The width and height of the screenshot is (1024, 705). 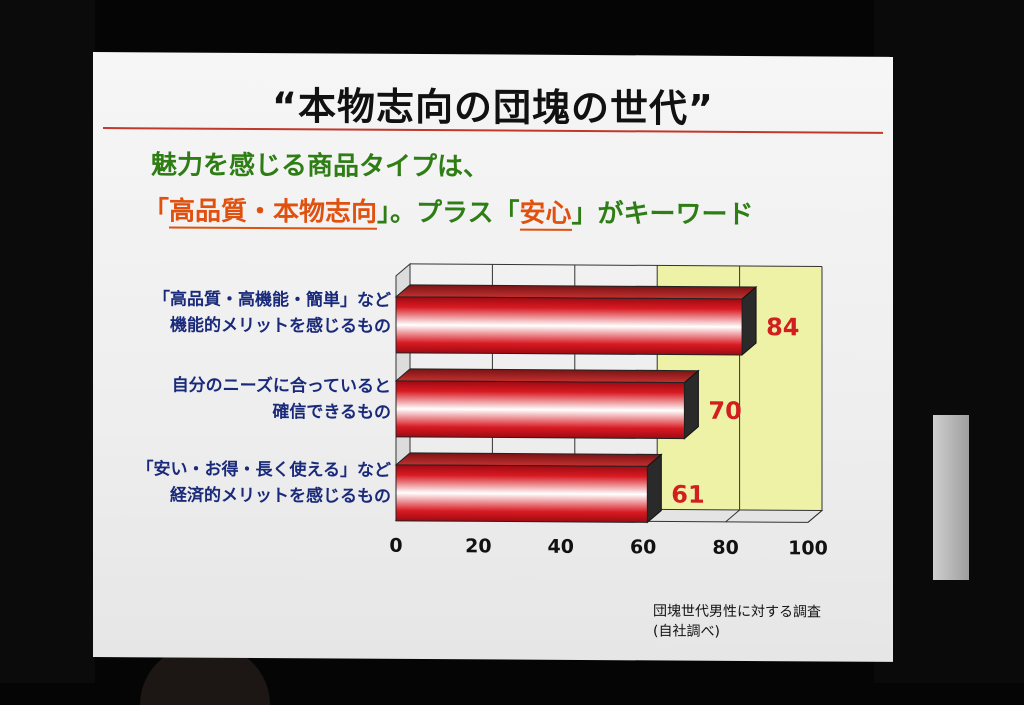 I want to click on footnote: 団塊世代男性に対する調査 (自社調べ), so click(x=737, y=621).